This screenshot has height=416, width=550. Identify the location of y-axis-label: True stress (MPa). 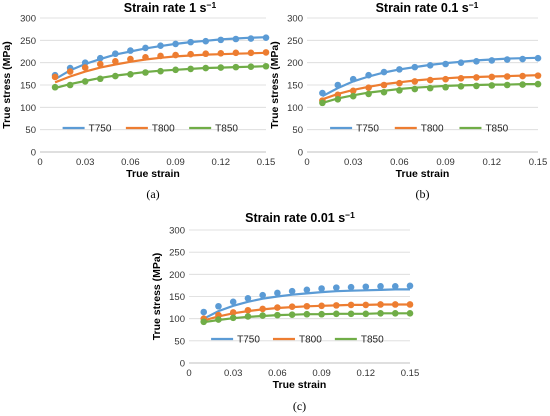
(157, 297).